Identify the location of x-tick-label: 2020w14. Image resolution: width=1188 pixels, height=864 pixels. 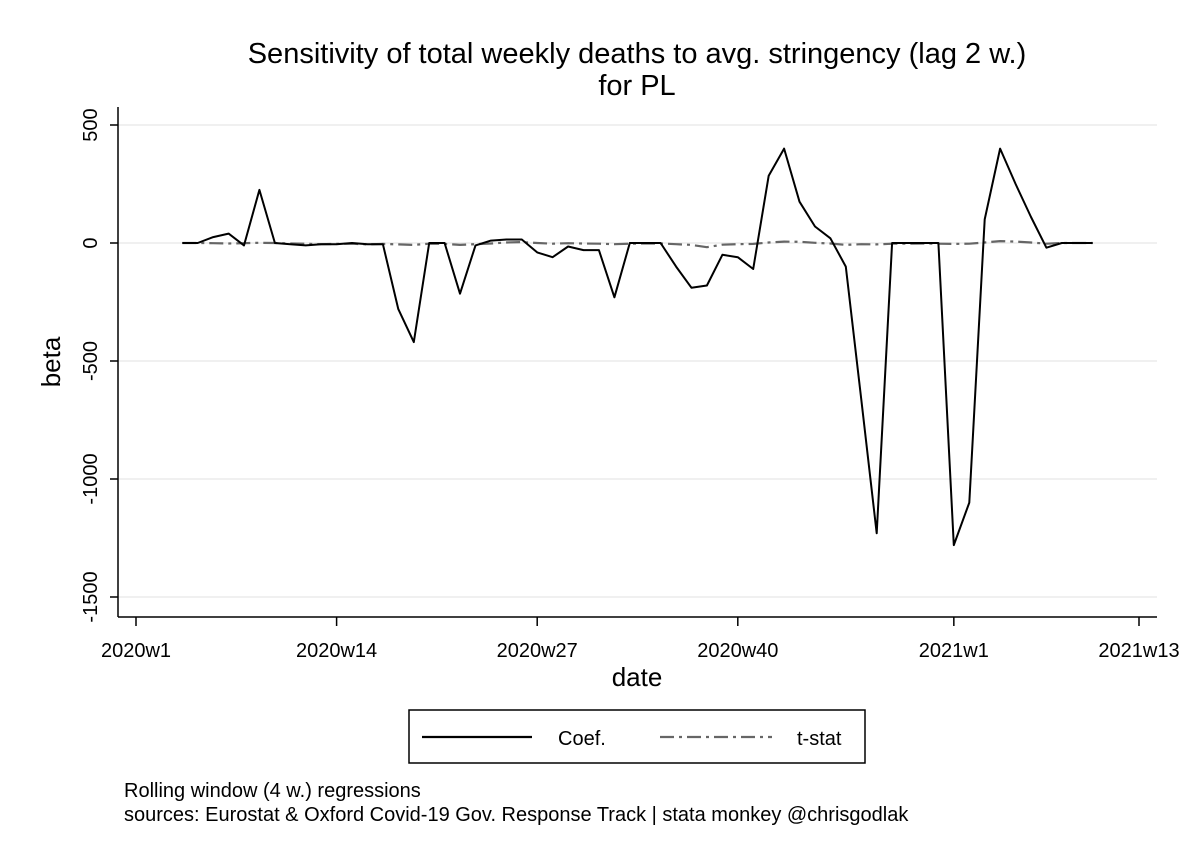
(336, 651).